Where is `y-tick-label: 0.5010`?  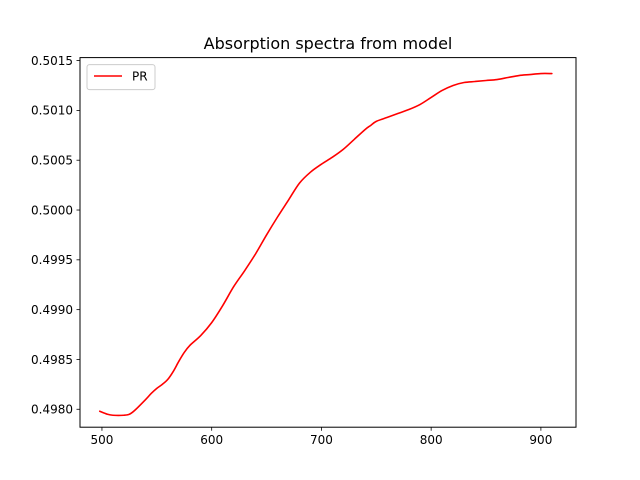 y-tick-label: 0.5010 is located at coordinates (52, 111).